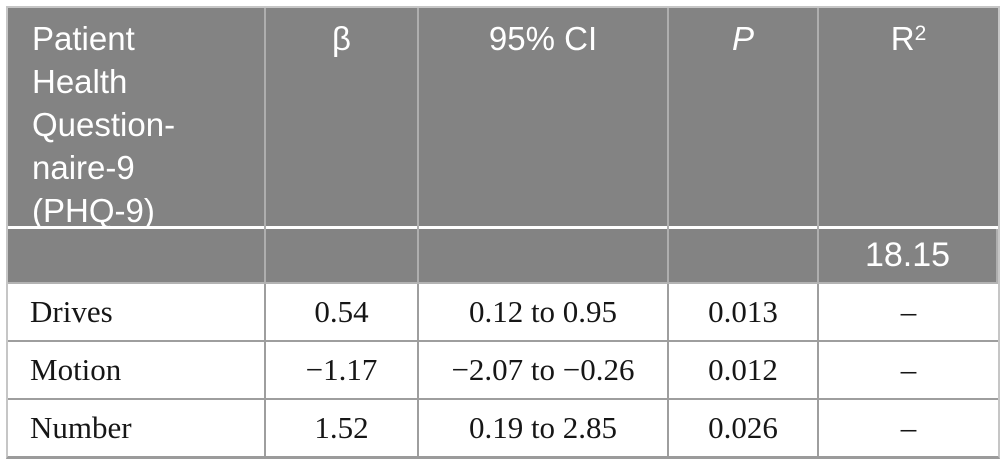 The width and height of the screenshot is (1007, 474). What do you see at coordinates (744, 120) in the screenshot?
I see `header-cell-p: P` at bounding box center [744, 120].